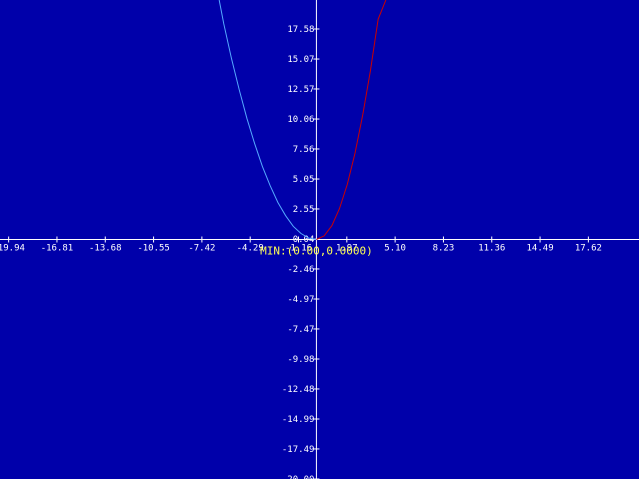 The width and height of the screenshot is (639, 479). Describe the element at coordinates (300, 300) in the screenshot. I see `y-tick-label: -4.97` at that location.